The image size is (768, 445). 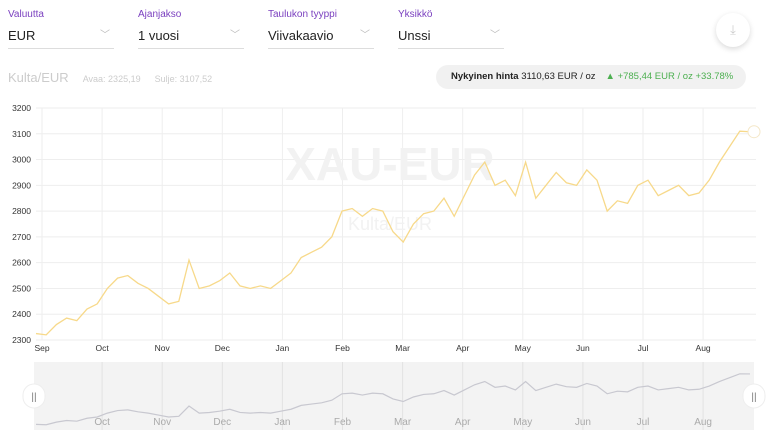 I want to click on y-tick-label: 2300, so click(x=21, y=340).